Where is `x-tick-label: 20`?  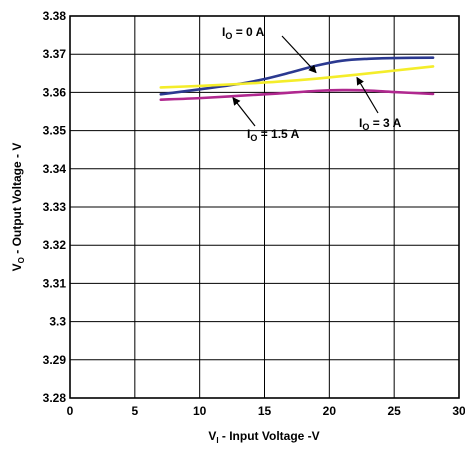
x-tick-label: 20 is located at coordinates (330, 411).